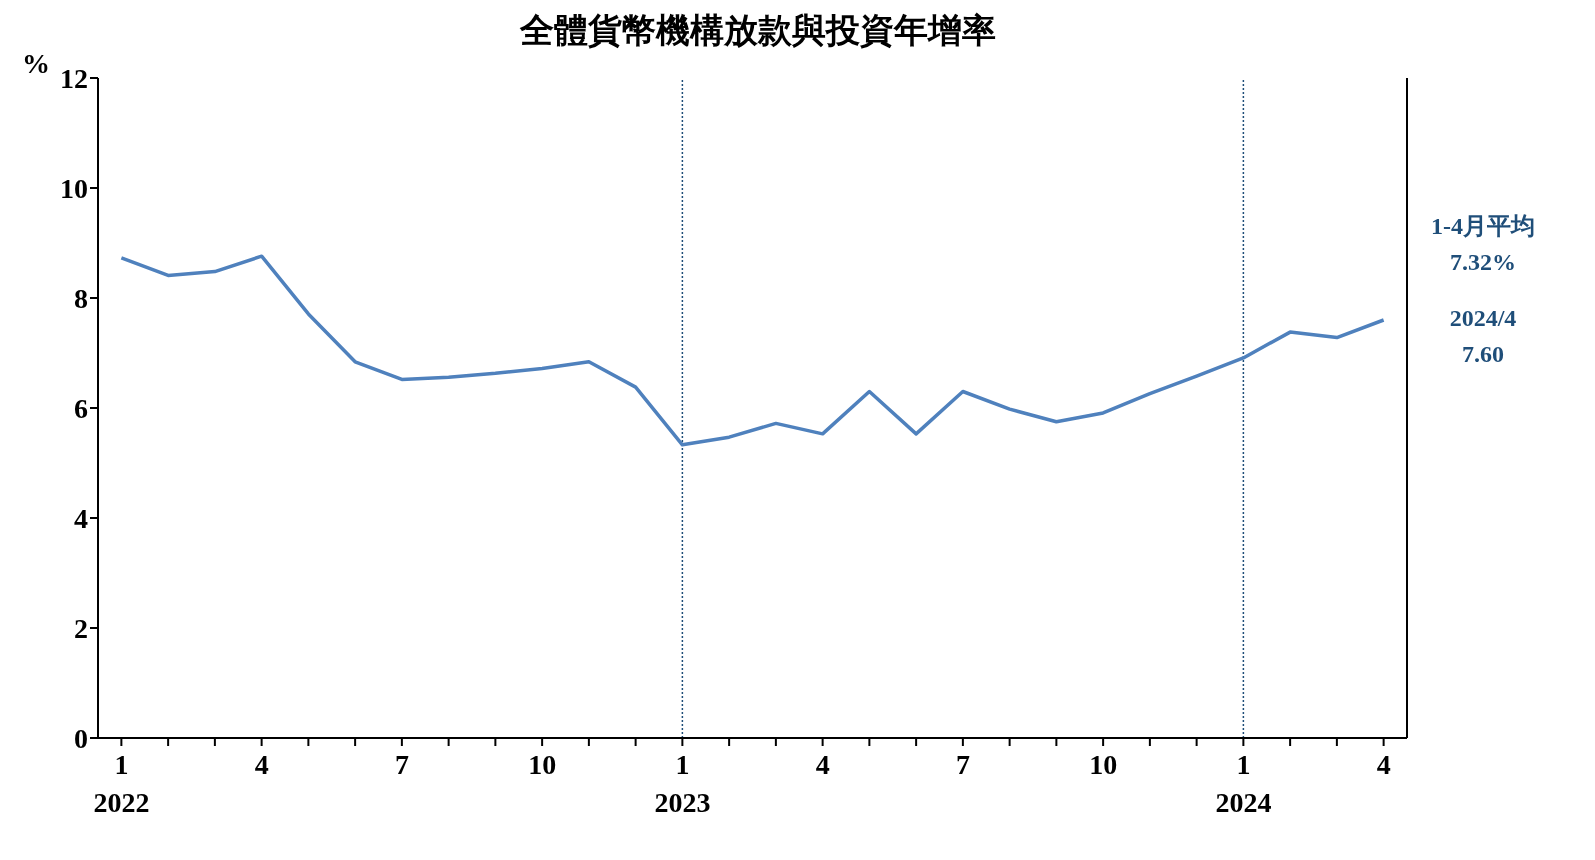  Describe the element at coordinates (81, 738) in the screenshot. I see `y-tick-label: 0` at that location.